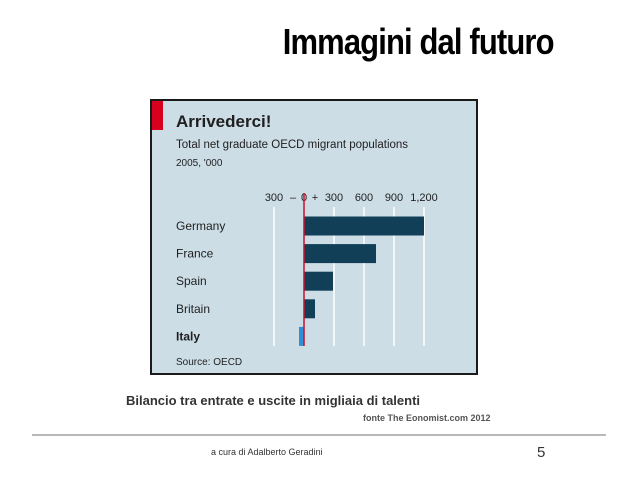 The height and width of the screenshot is (478, 638). Describe the element at coordinates (188, 336) in the screenshot. I see `category-label: Italy` at that location.